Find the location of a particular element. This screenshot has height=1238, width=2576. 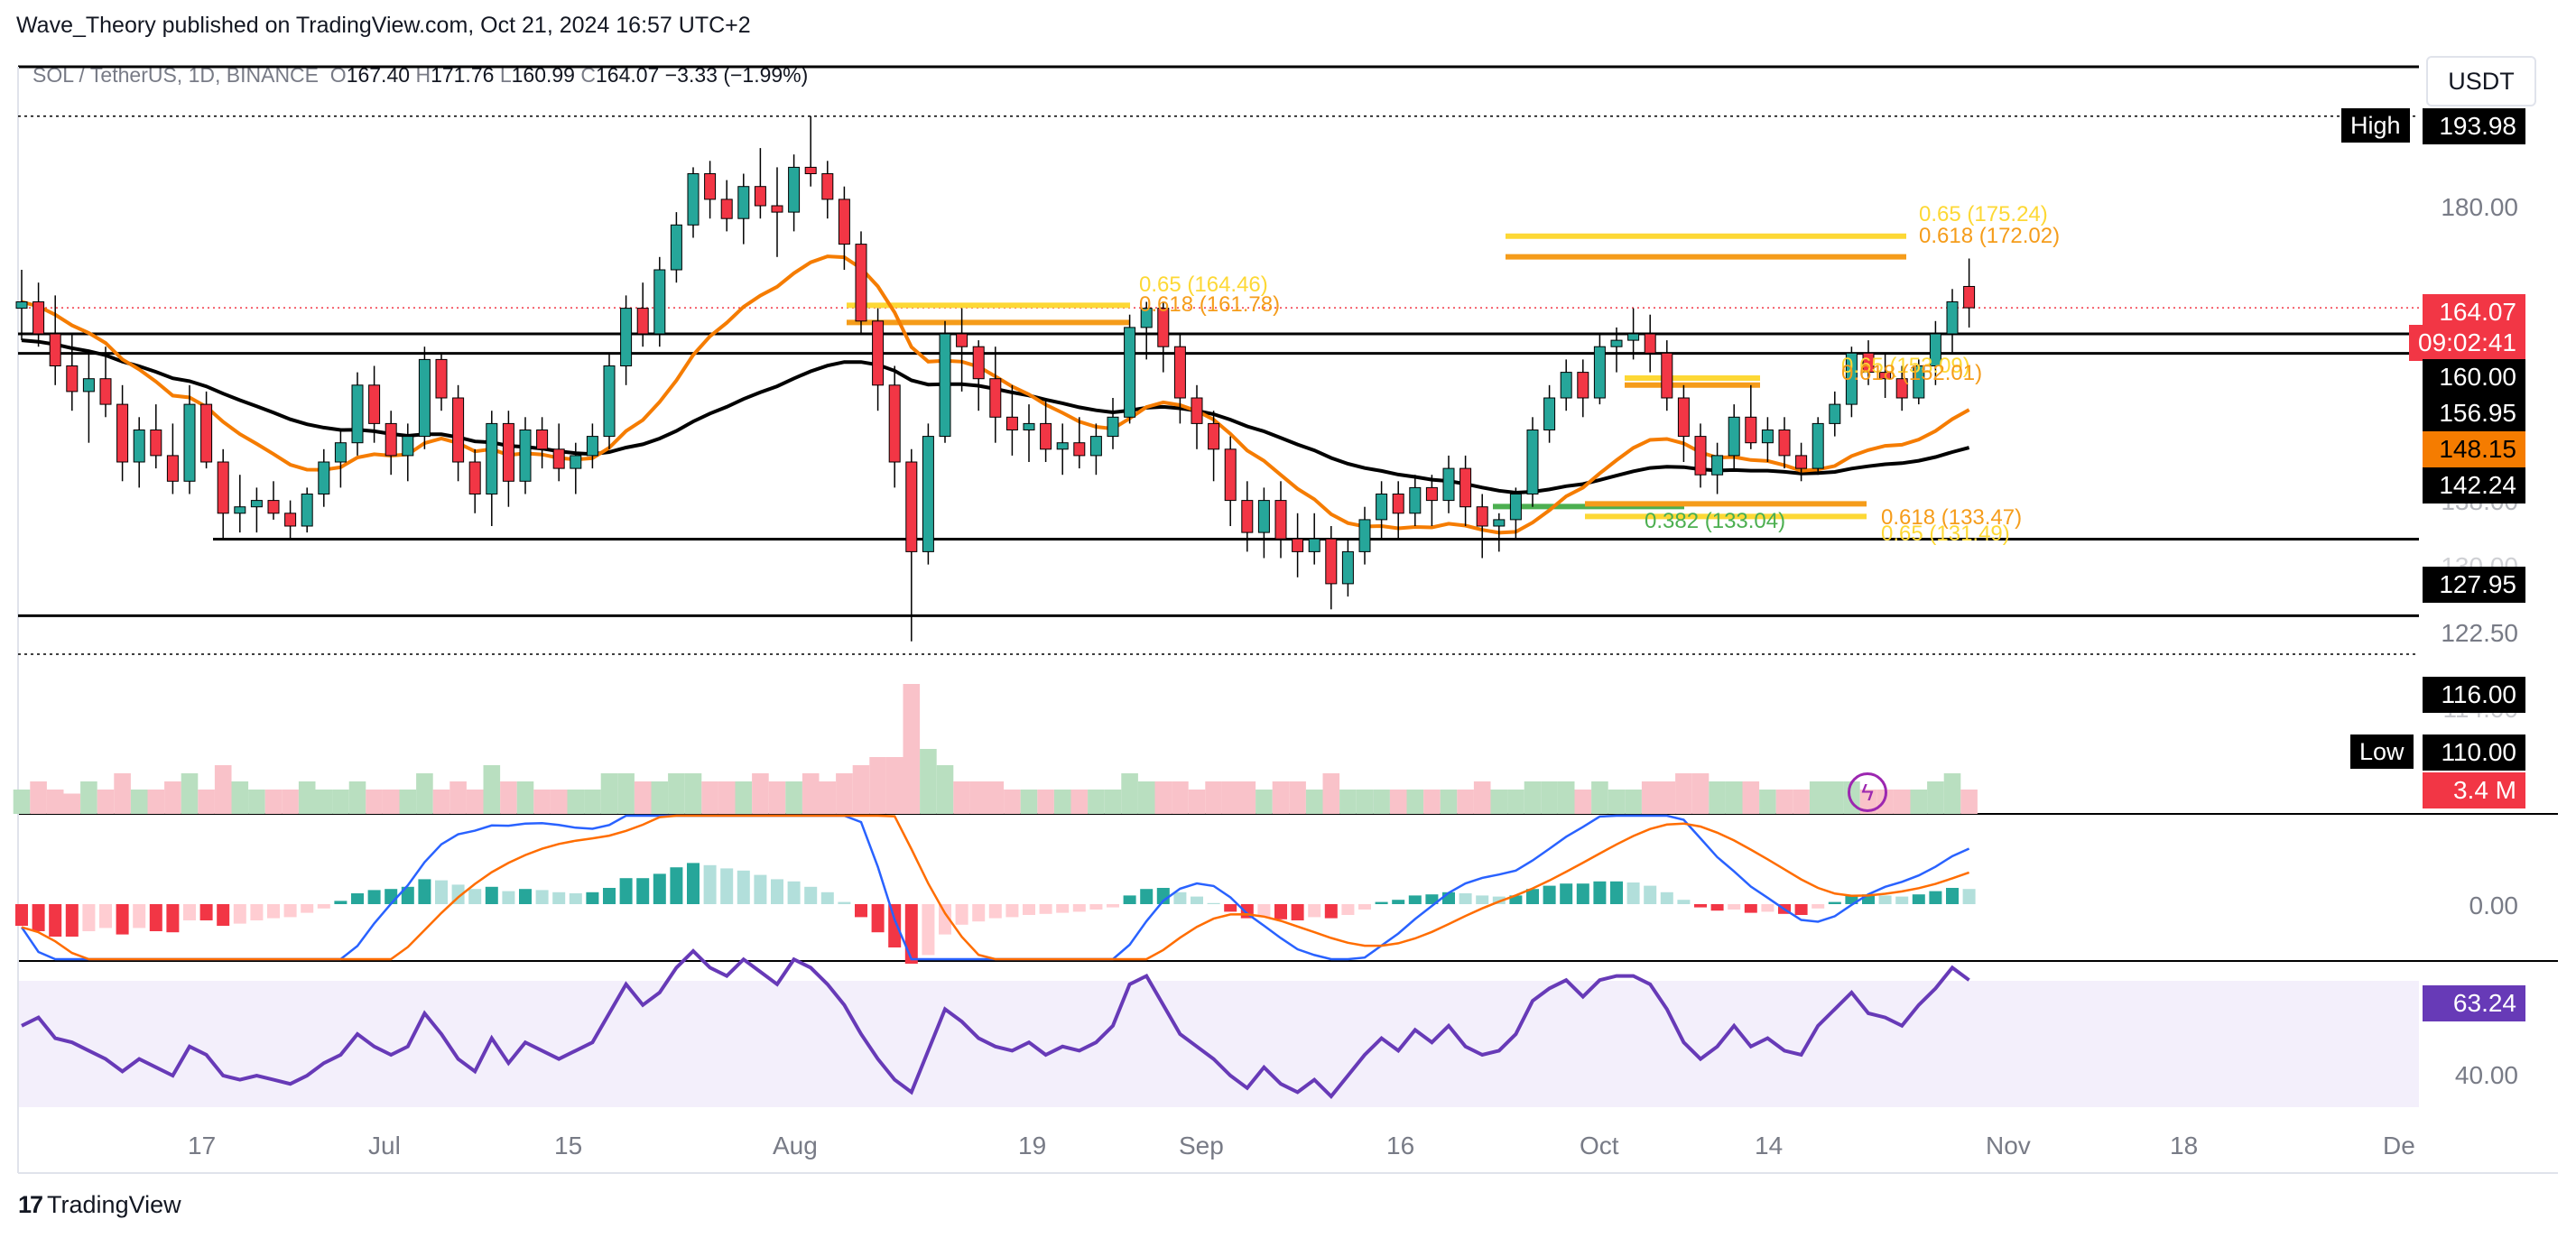

lightning-icon: ϟ is located at coordinates (1867, 792).